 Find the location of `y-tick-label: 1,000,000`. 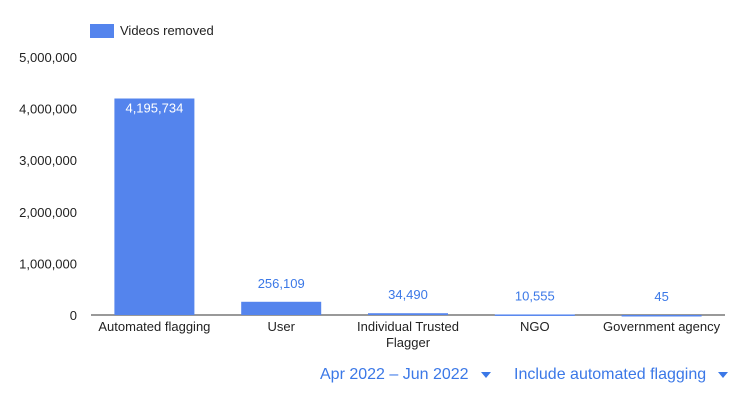

y-tick-label: 1,000,000 is located at coordinates (48, 263).